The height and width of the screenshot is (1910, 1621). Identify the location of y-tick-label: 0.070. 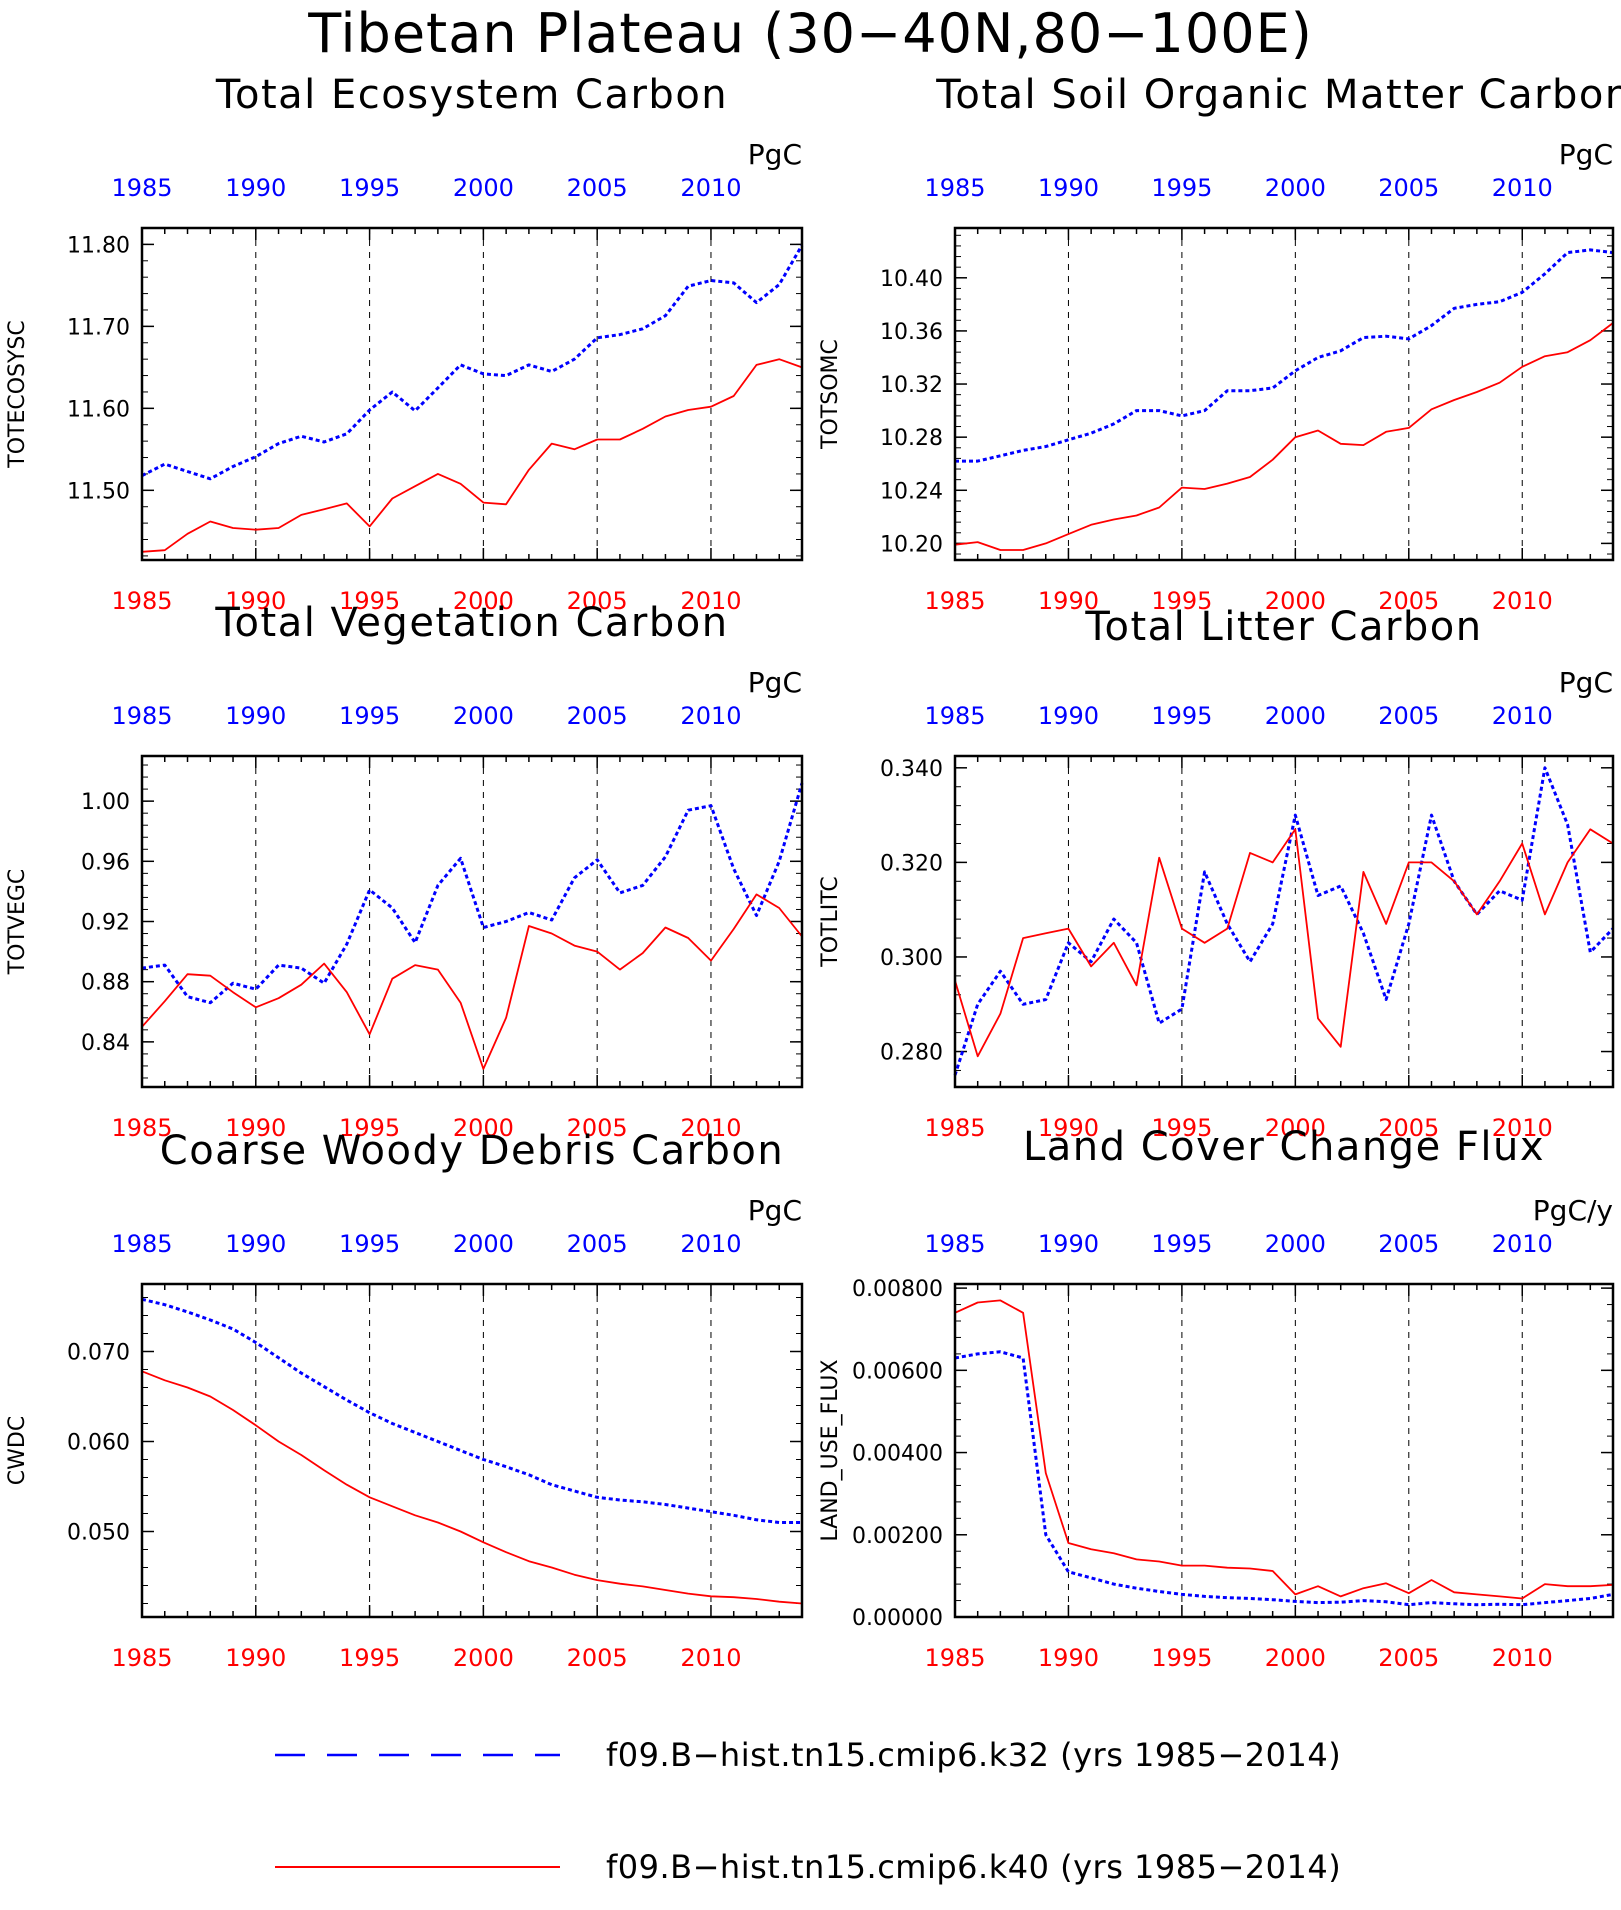
(98, 1353).